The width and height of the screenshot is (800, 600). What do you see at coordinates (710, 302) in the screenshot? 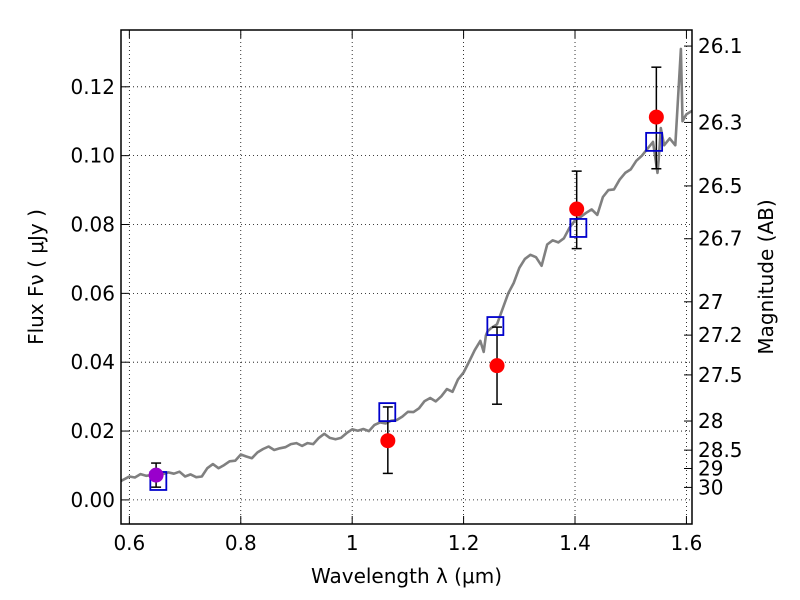
I see `y2-tick-label: 27` at bounding box center [710, 302].